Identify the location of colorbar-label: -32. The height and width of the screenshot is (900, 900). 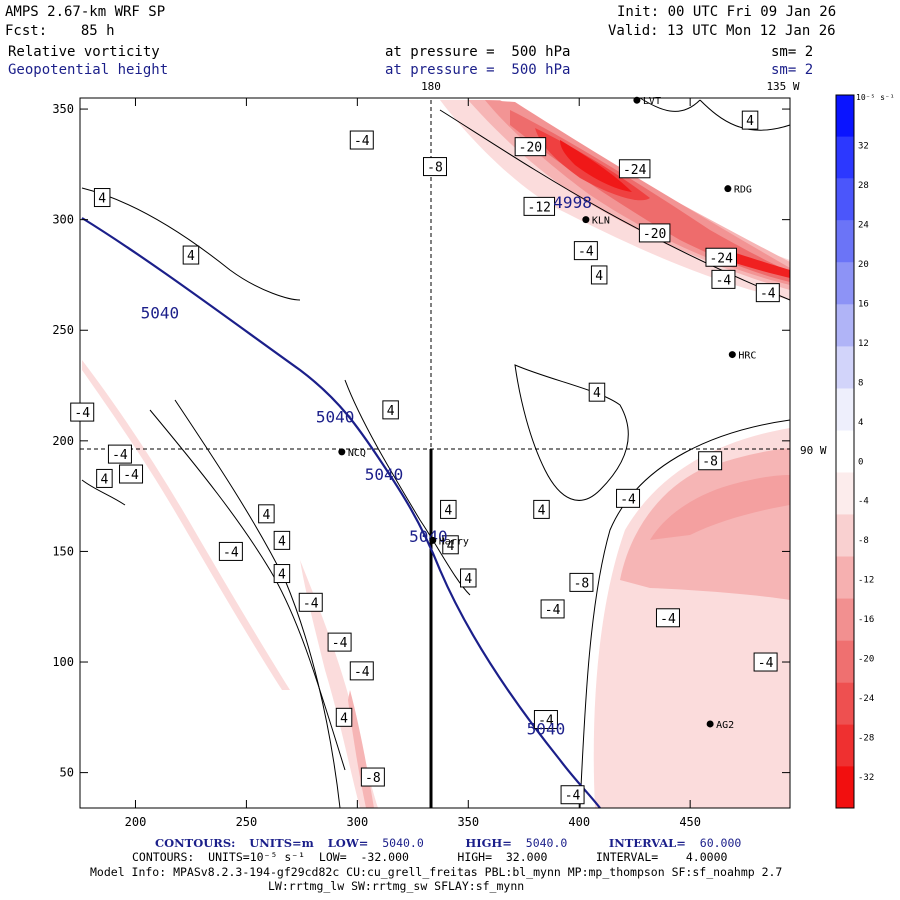
(866, 778).